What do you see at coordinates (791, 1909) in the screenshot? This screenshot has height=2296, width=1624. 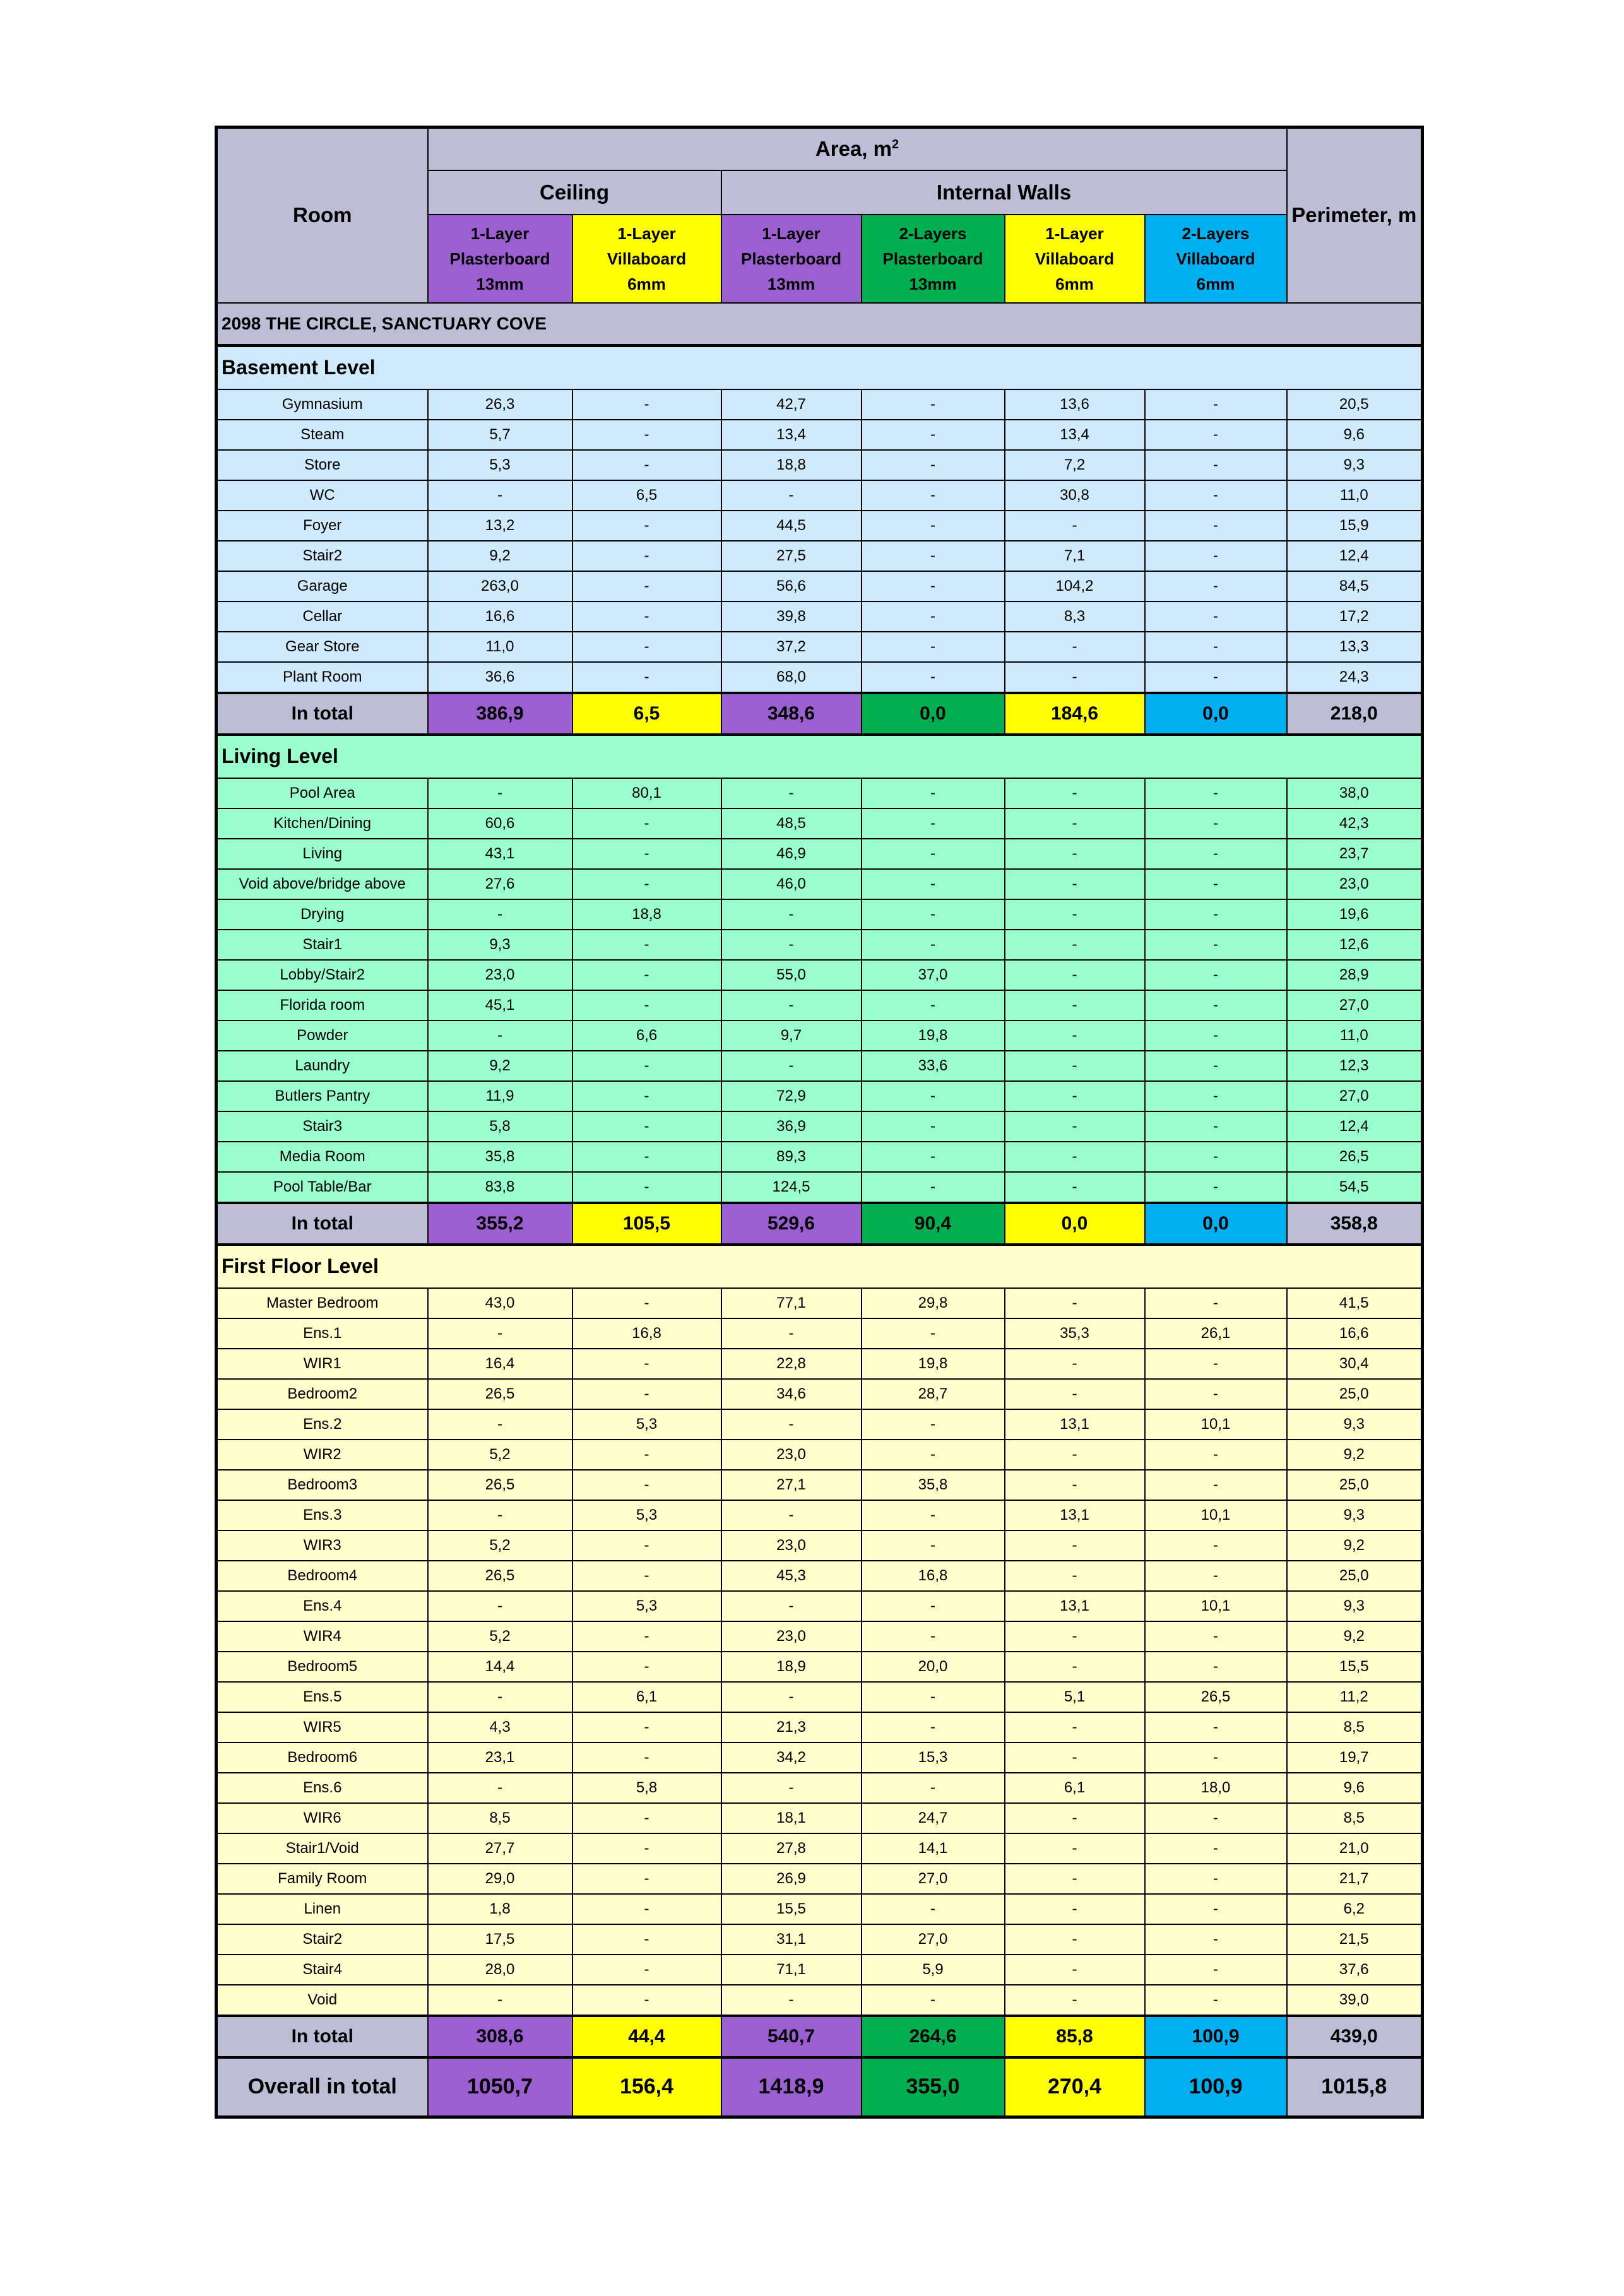 I see `area-cell: 15,5` at bounding box center [791, 1909].